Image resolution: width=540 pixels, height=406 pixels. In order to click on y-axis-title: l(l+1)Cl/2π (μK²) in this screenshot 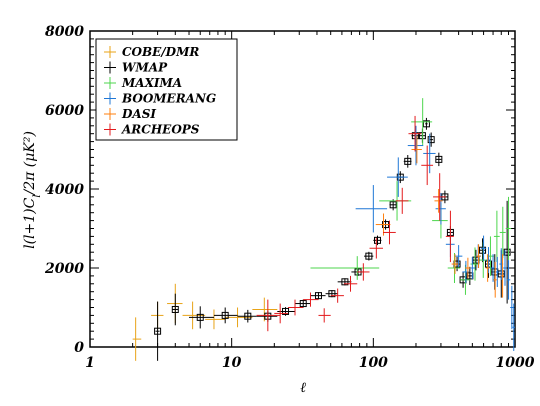, I will do `click(32, 190)`.